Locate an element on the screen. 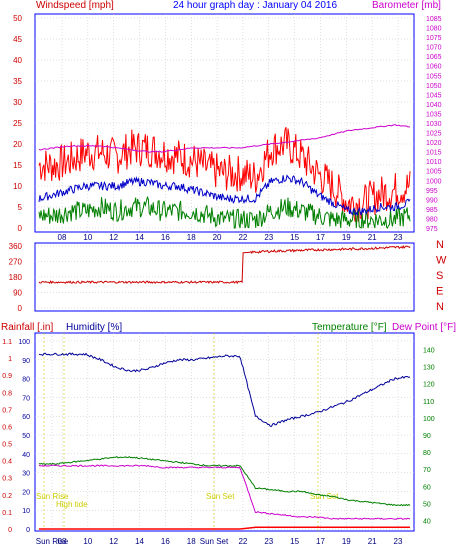  humidity-tick-label: 50 is located at coordinates (26, 436).